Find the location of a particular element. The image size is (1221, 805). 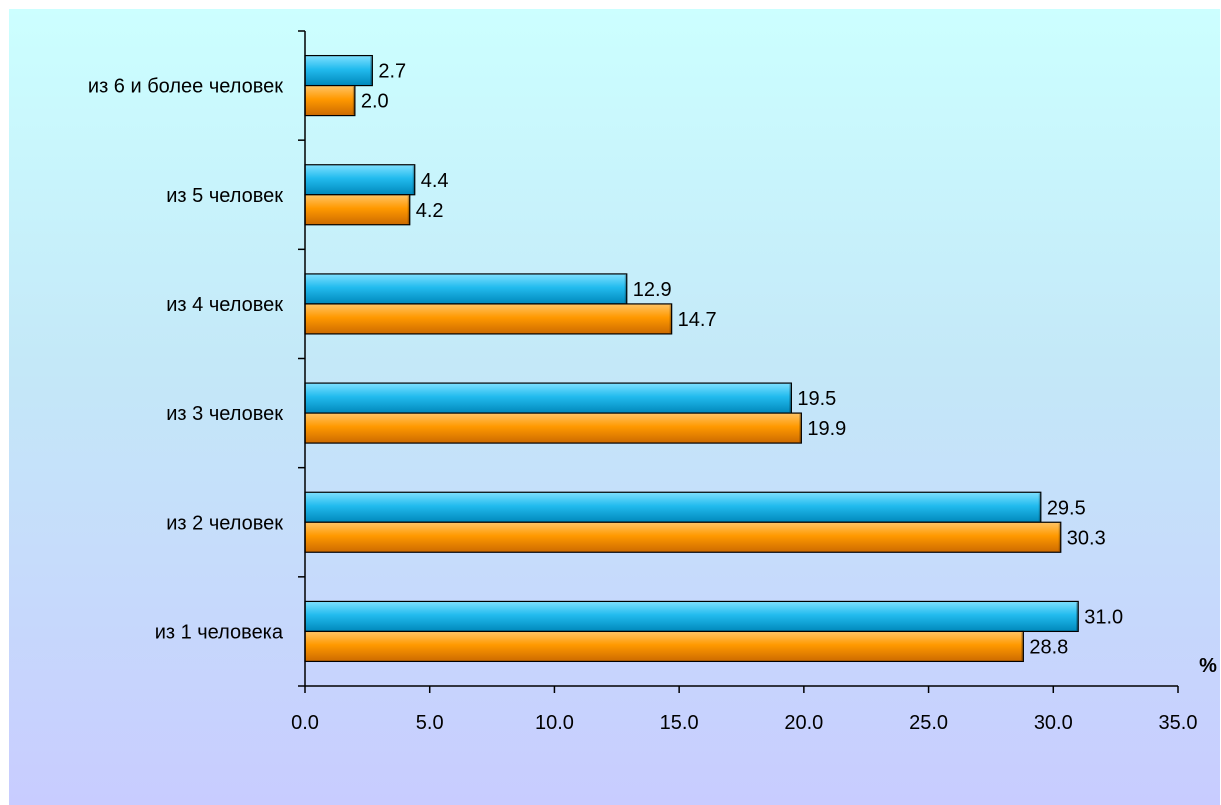

x-tick-label: 0.0 is located at coordinates (305, 723).